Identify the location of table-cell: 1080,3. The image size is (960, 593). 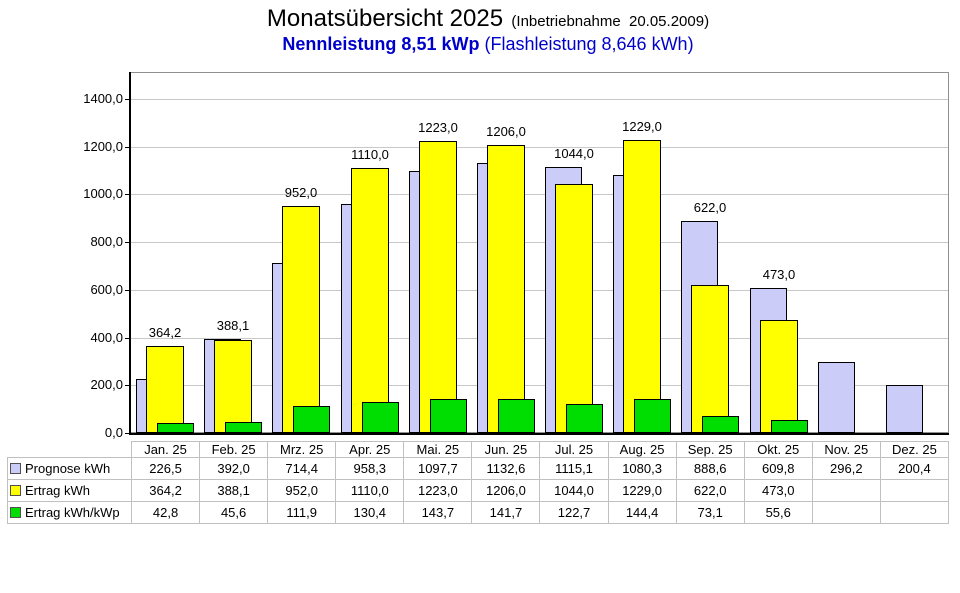
(642, 468).